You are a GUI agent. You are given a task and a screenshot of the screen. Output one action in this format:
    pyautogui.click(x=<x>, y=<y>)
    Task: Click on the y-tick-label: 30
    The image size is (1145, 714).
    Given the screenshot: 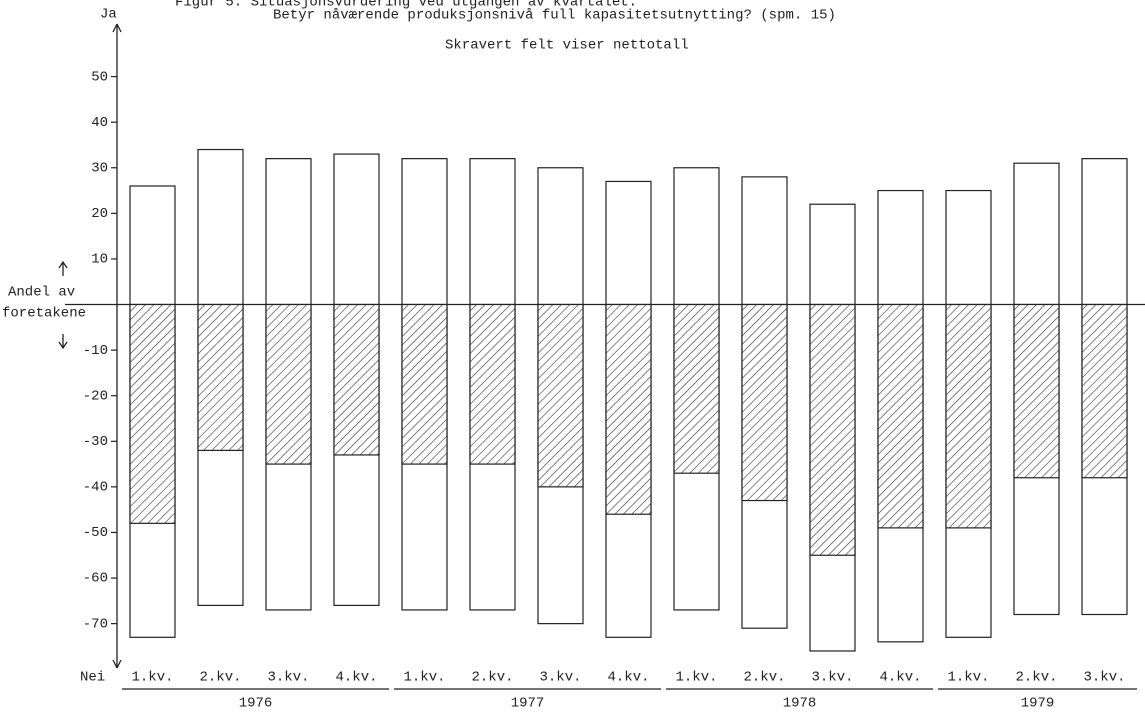 What is the action you would take?
    pyautogui.click(x=99, y=168)
    